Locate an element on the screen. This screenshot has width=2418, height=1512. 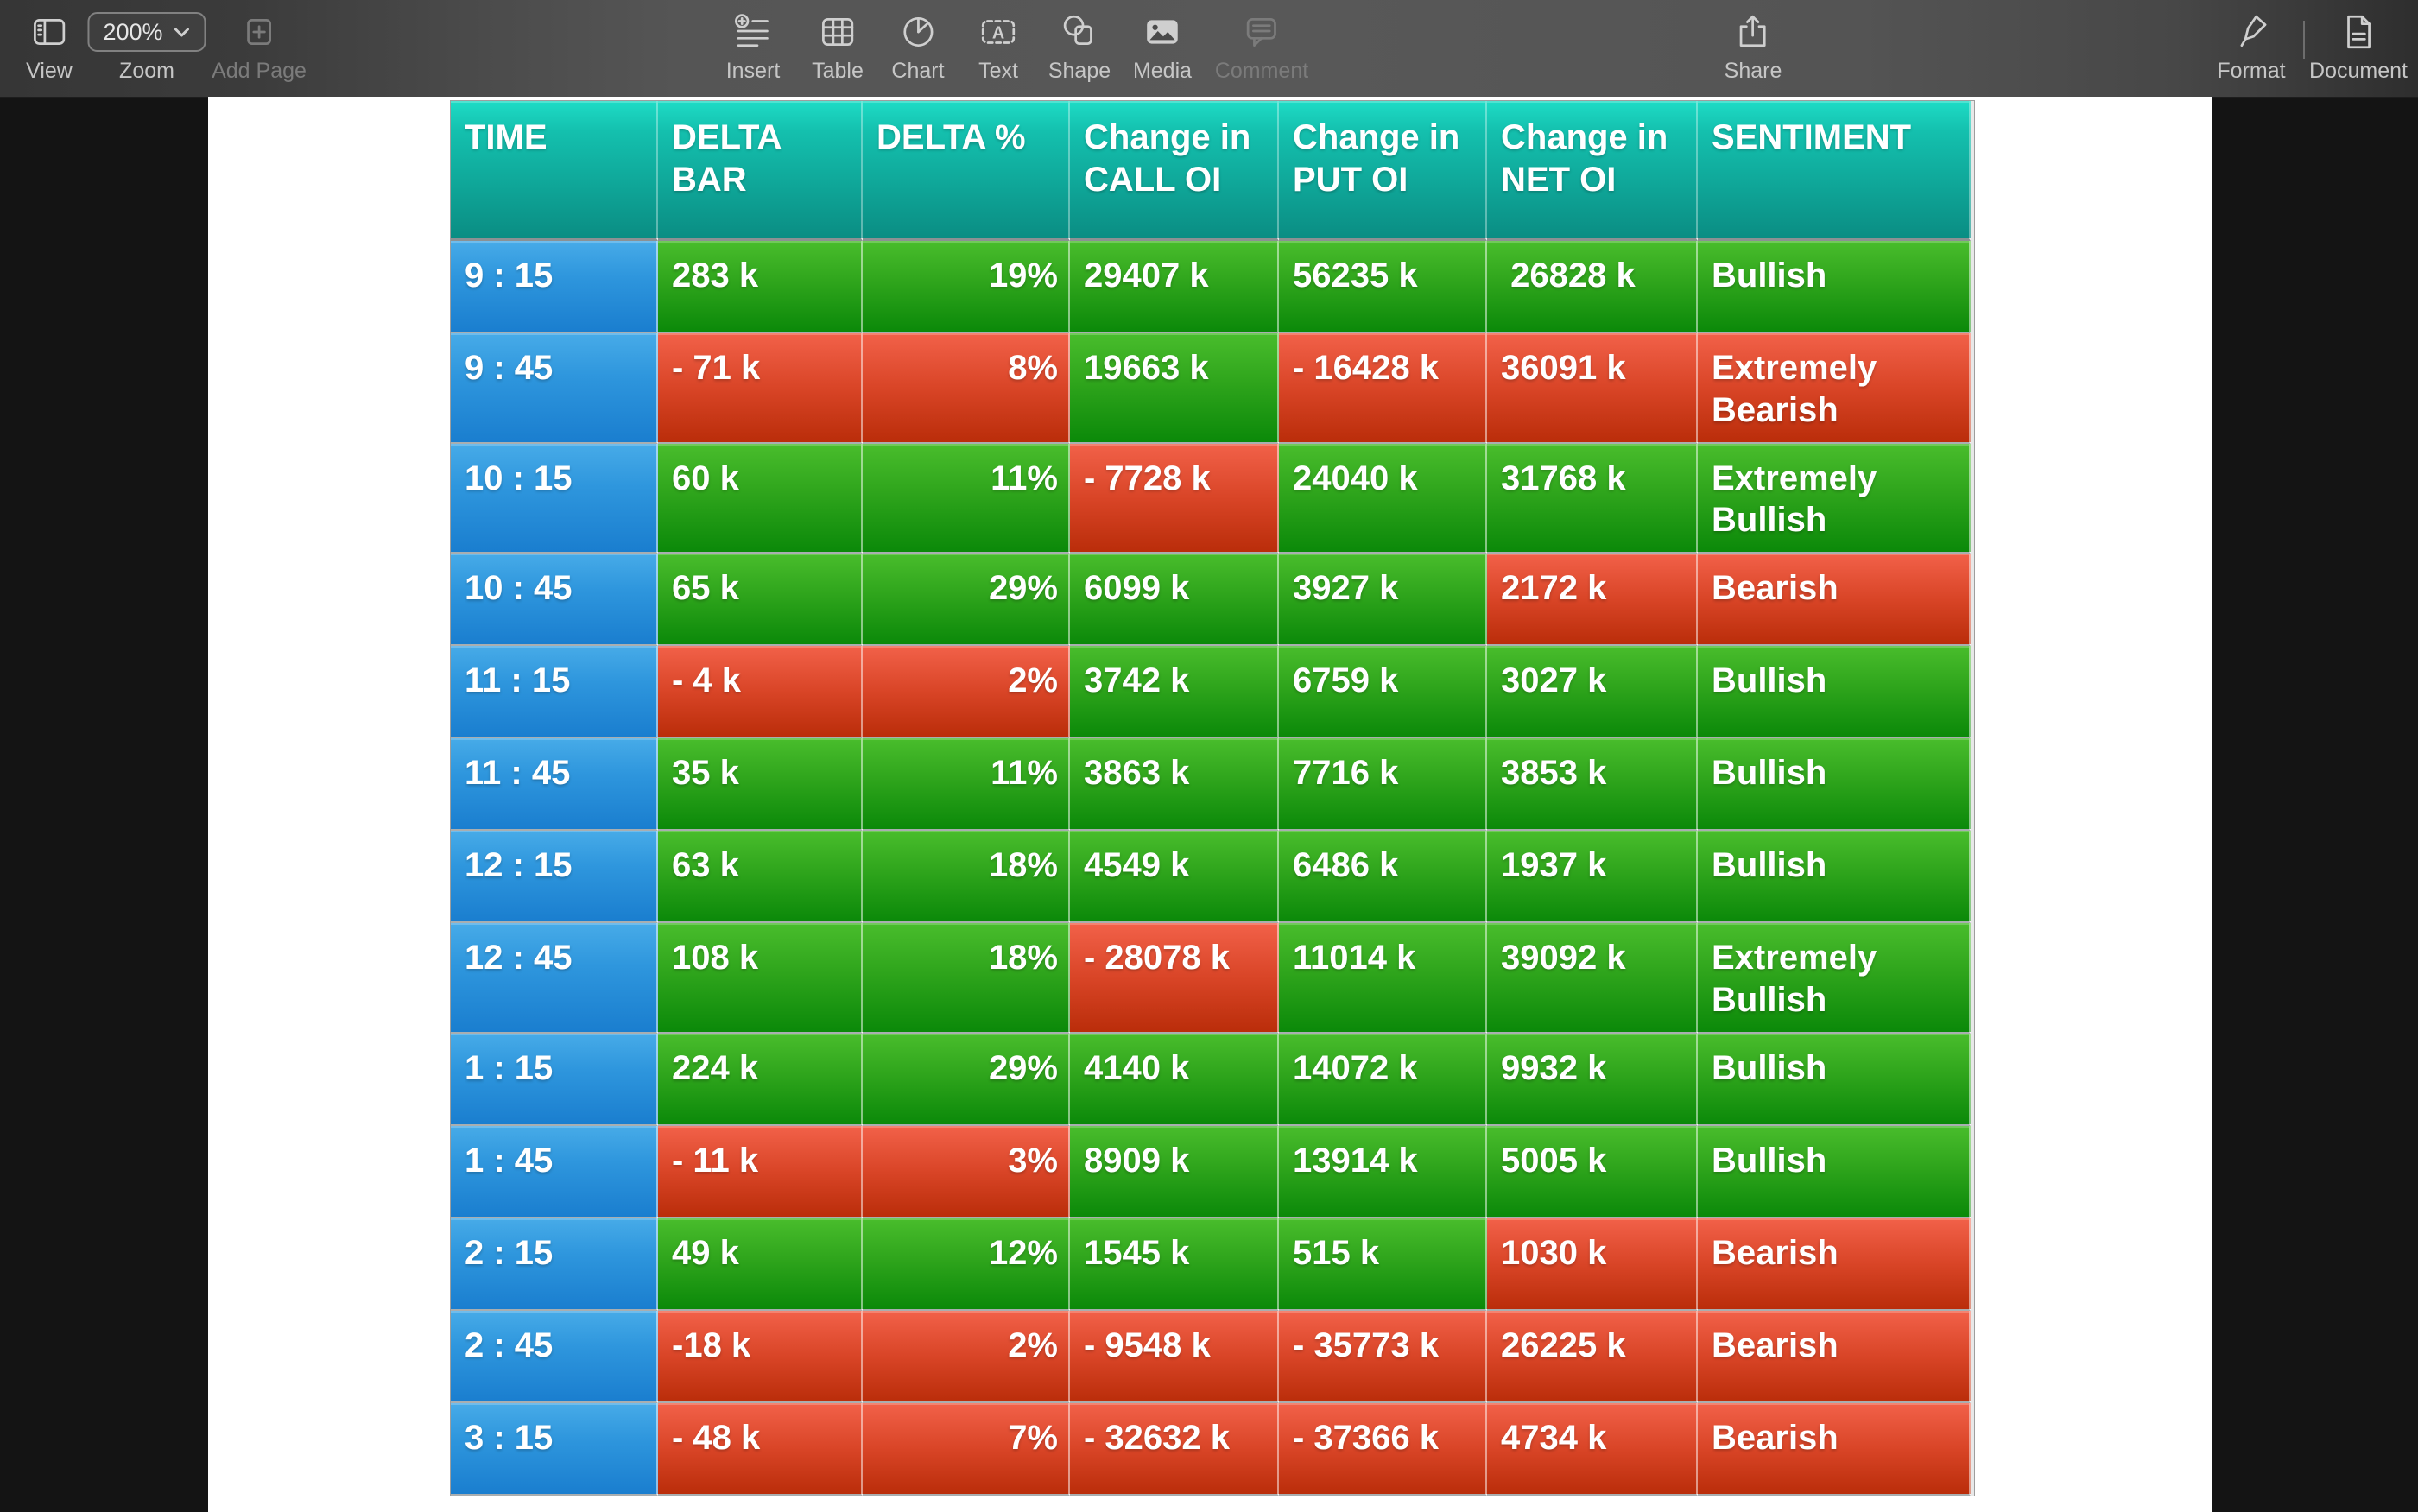
table-cell: - 11 k is located at coordinates (760, 1171).